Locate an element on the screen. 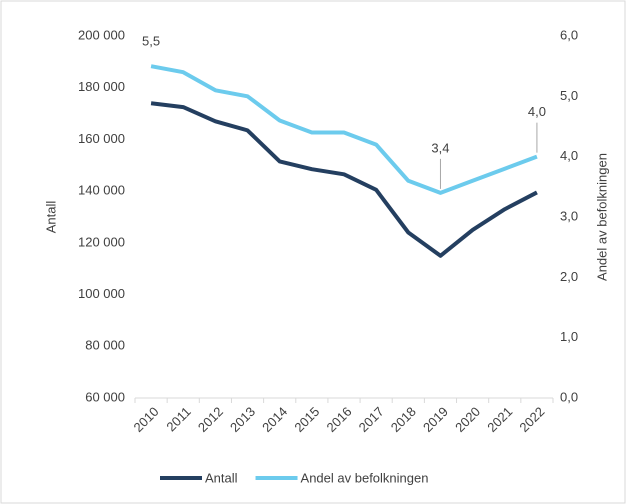  y-tick-label: 120 000 is located at coordinates (101, 241).